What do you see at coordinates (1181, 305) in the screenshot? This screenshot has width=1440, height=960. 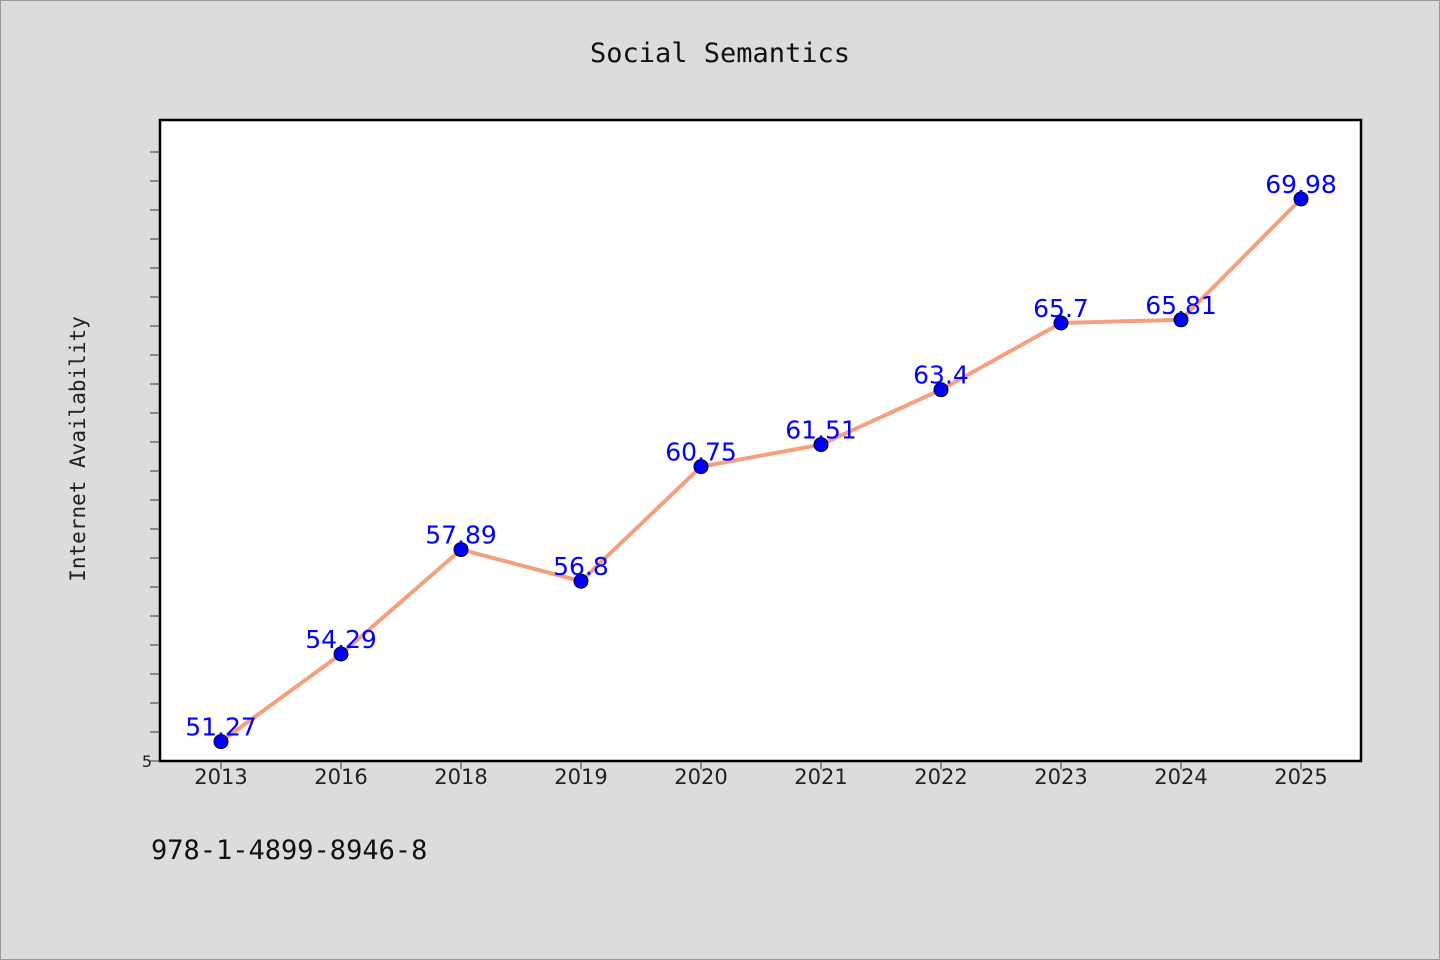 I see `data-label: 65.81` at bounding box center [1181, 305].